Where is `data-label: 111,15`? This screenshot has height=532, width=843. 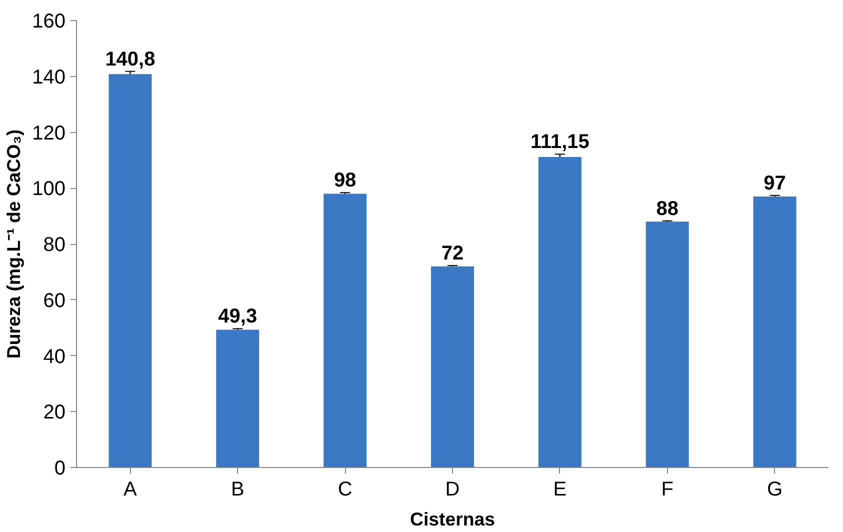 data-label: 111,15 is located at coordinates (560, 142).